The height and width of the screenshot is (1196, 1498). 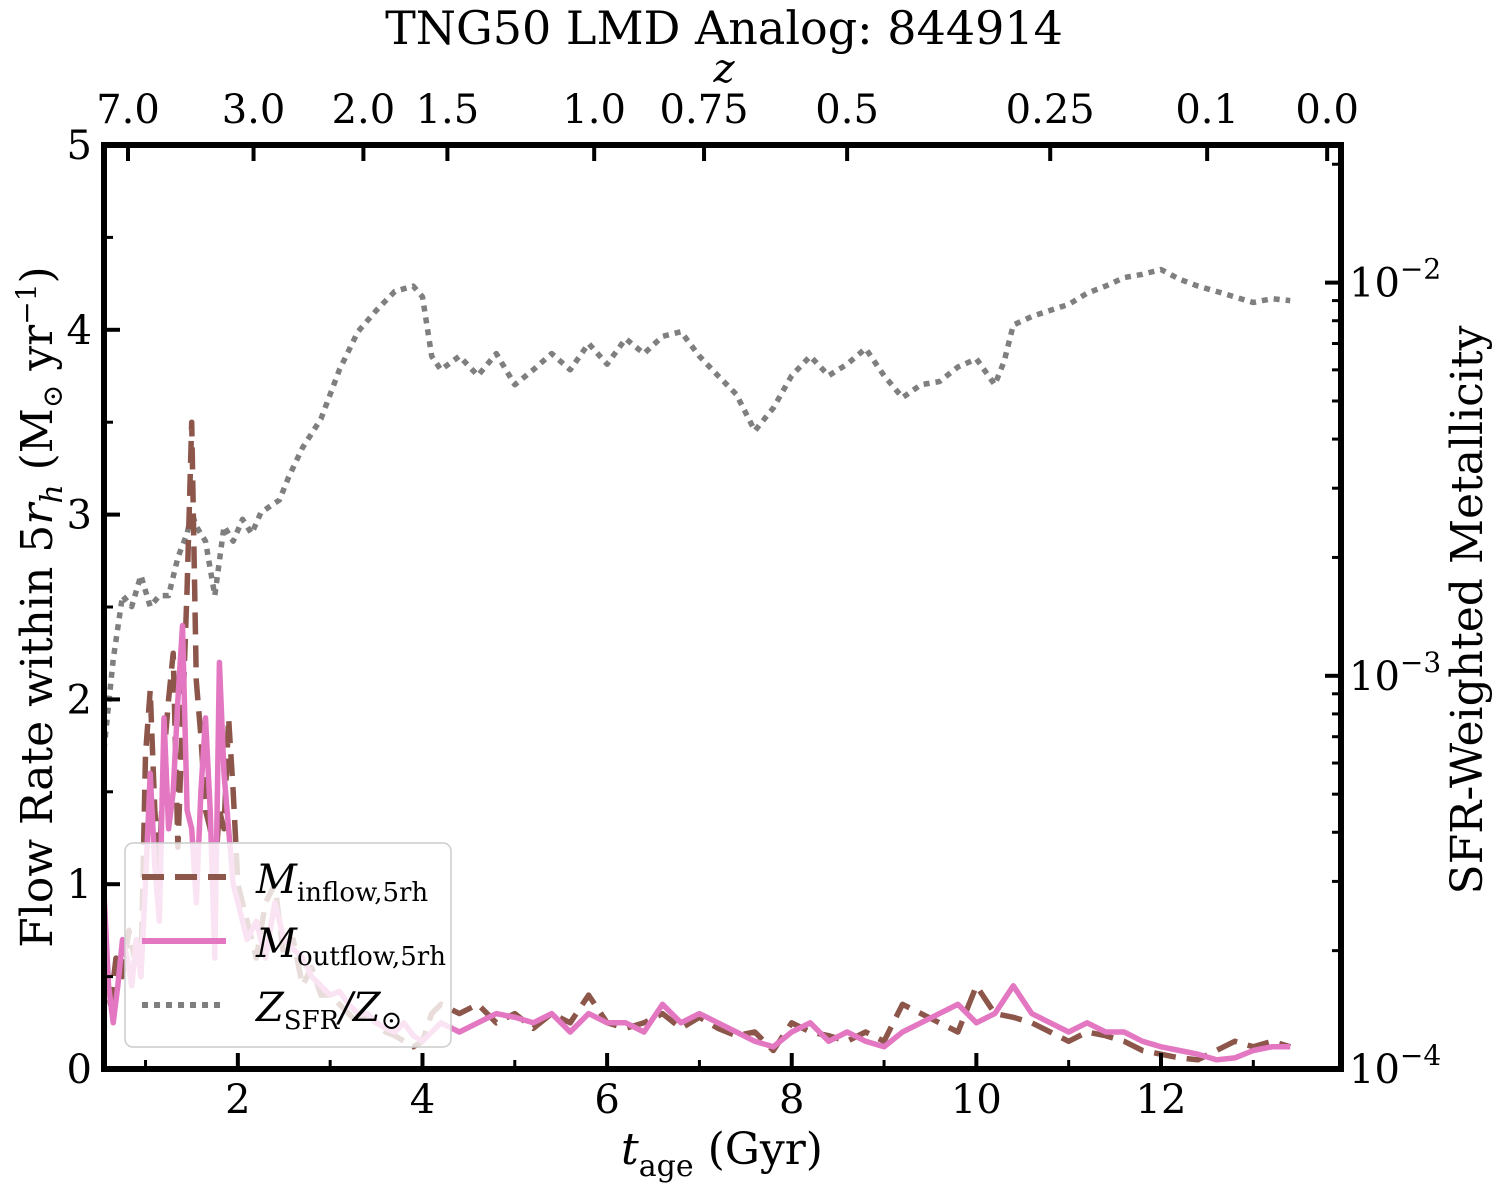 What do you see at coordinates (79, 885) in the screenshot?
I see `y-left-tick-label: 1` at bounding box center [79, 885].